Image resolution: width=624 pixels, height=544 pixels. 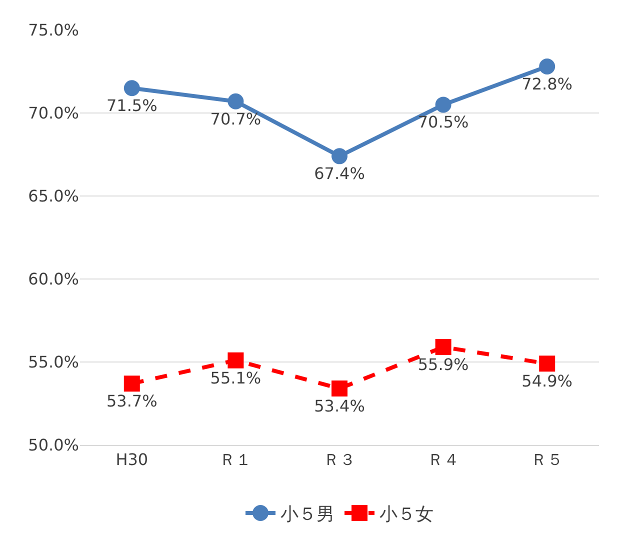 What do you see at coordinates (53, 279) in the screenshot?
I see `y-tick-label: 60.0%` at bounding box center [53, 279].